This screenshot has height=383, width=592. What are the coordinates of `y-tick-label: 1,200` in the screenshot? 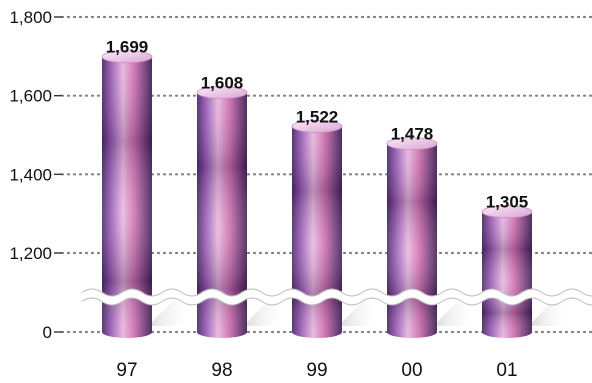 It's located at (30, 253).